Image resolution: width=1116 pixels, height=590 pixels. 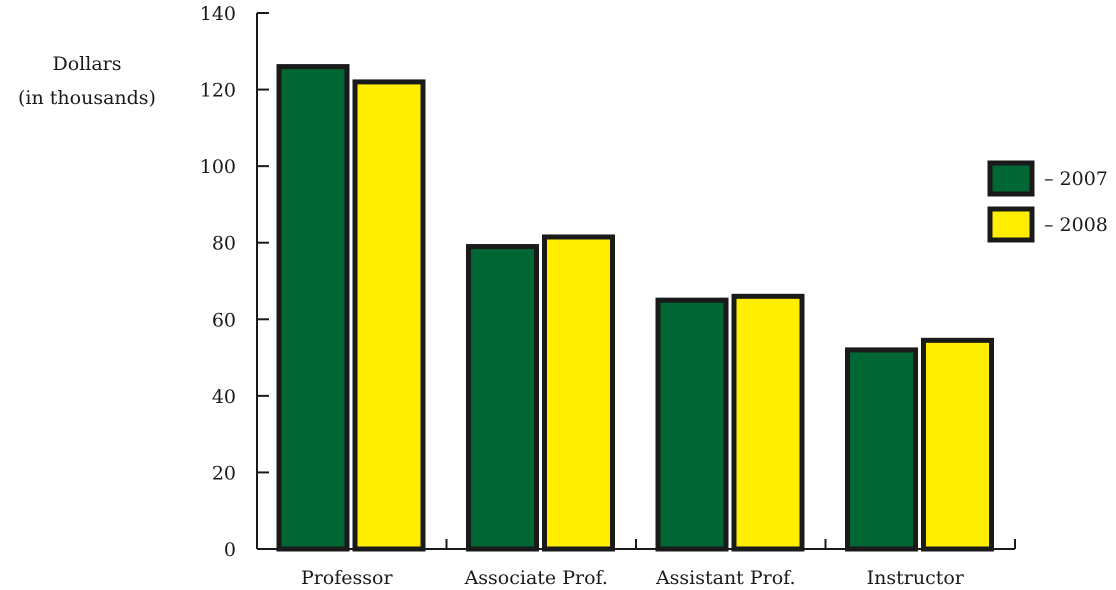 I want to click on y-axis-title-line-2: (in thousands), so click(x=87, y=98).